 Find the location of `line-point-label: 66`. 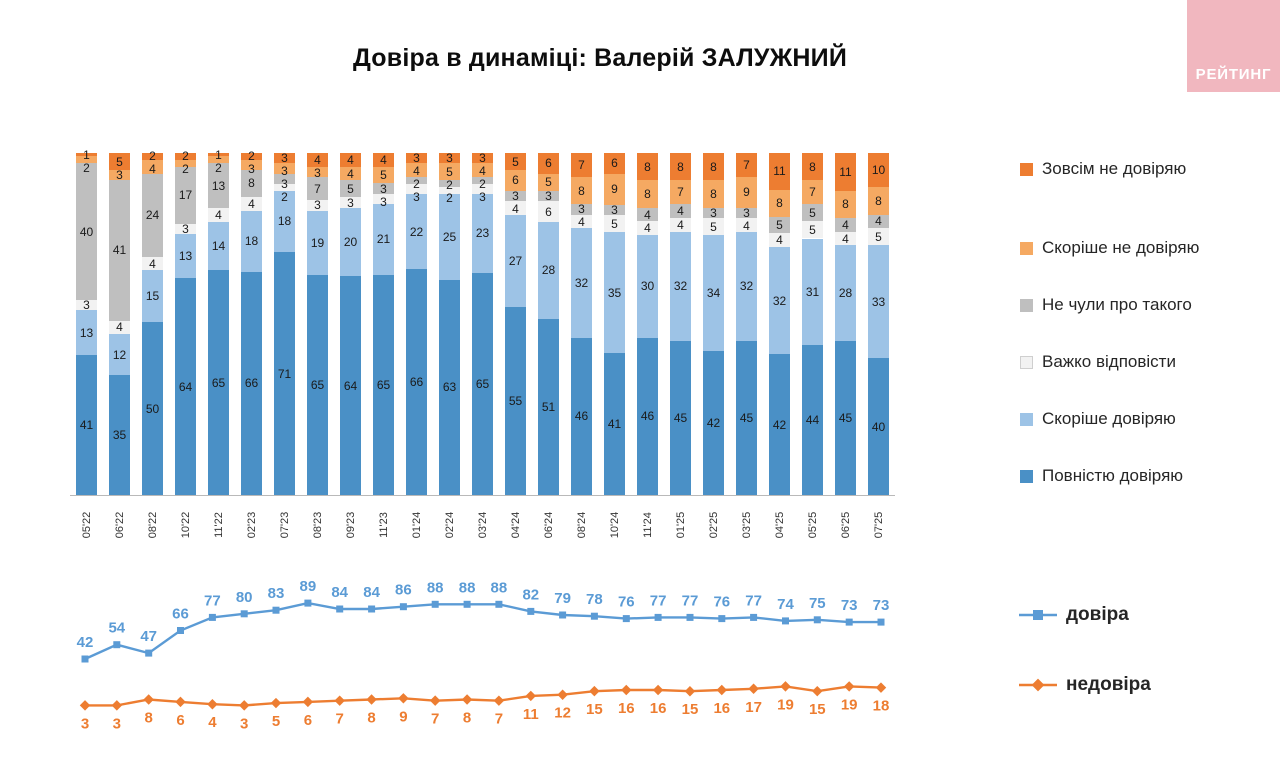

line-point-label: 66 is located at coordinates (180, 614).